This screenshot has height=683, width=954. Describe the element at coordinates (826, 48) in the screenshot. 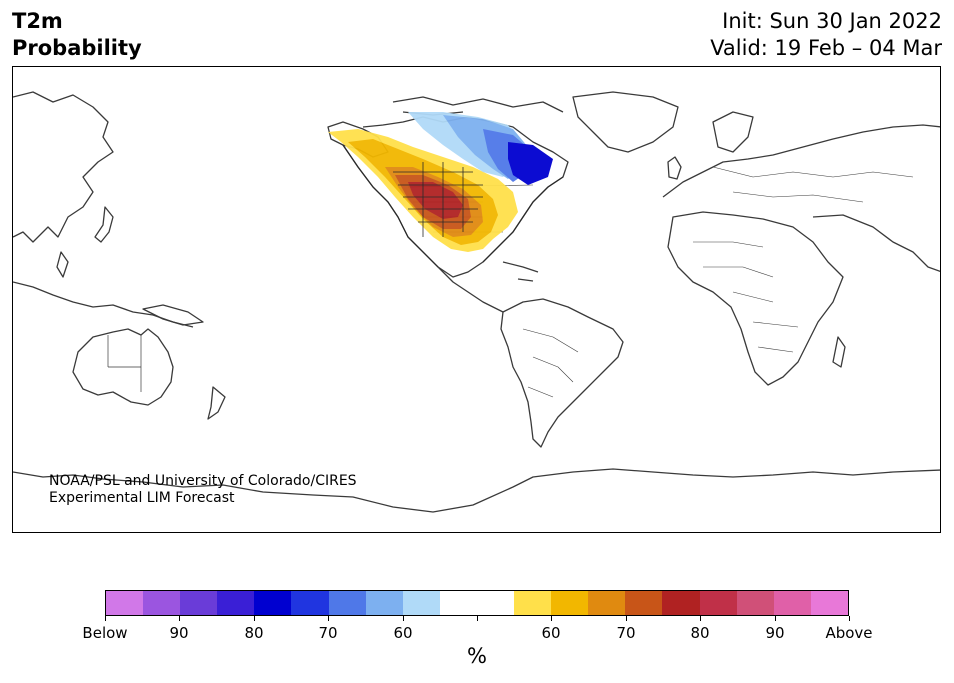

I see `valid-range: Valid: 19 Feb – 04 Mar` at that location.